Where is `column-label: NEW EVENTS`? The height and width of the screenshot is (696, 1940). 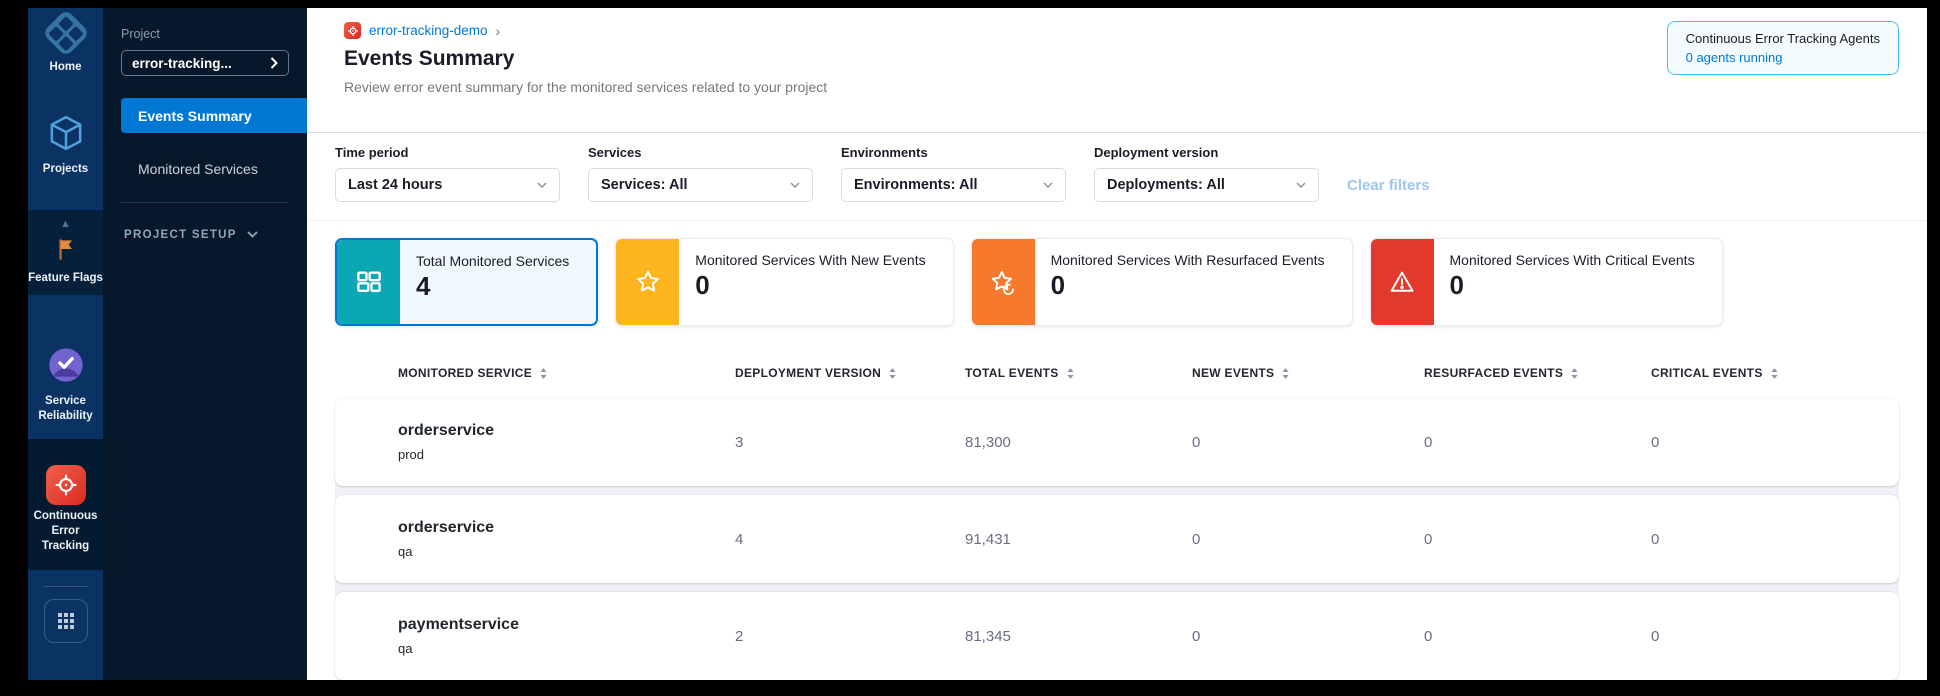 column-label: NEW EVENTS is located at coordinates (1233, 373).